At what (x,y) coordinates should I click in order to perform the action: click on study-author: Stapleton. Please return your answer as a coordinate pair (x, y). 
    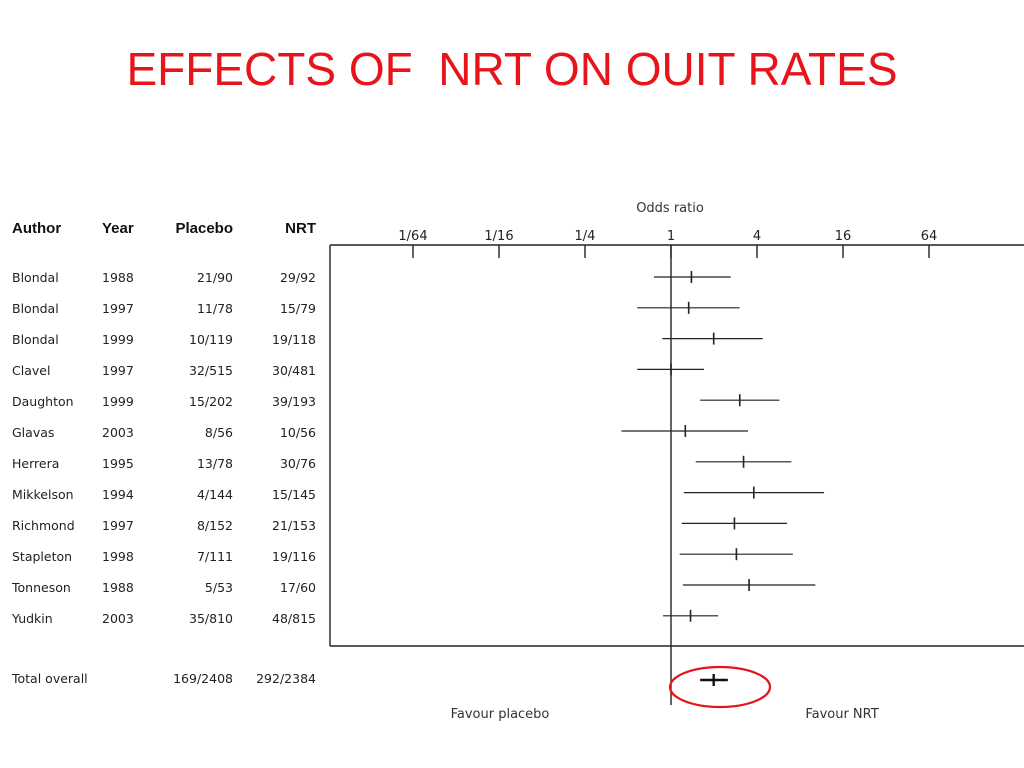
    Looking at the image, I should click on (42, 556).